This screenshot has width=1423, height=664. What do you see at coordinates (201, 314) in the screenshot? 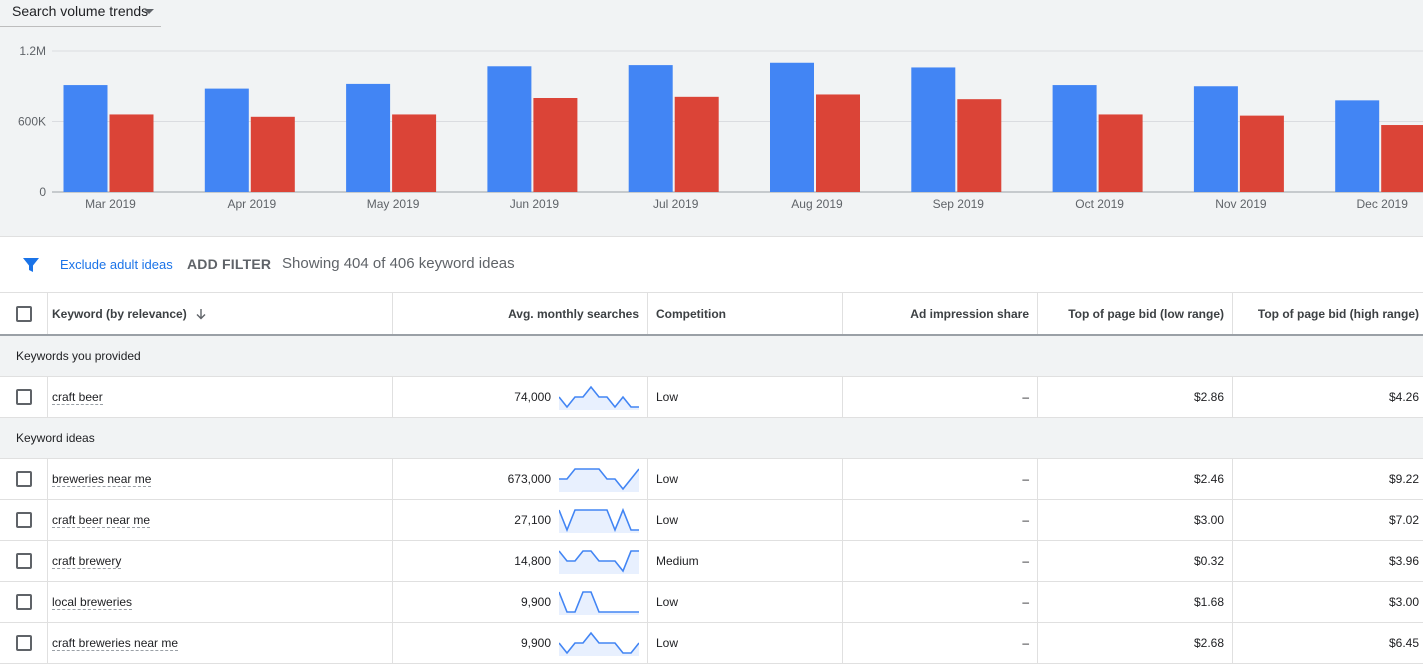
I see `arrow-down-icon` at bounding box center [201, 314].